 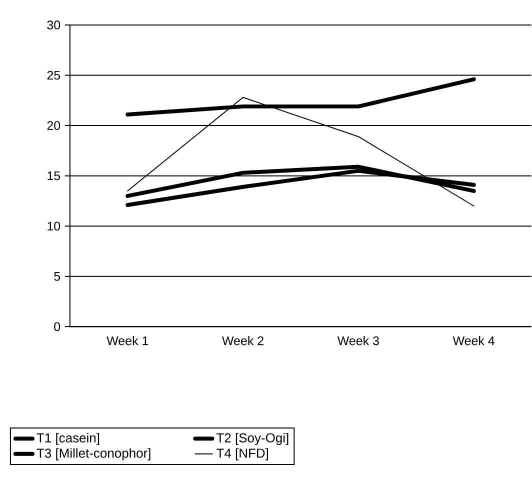 What do you see at coordinates (93, 454) in the screenshot?
I see `legend-label: T3 [Millet-conophor]` at bounding box center [93, 454].